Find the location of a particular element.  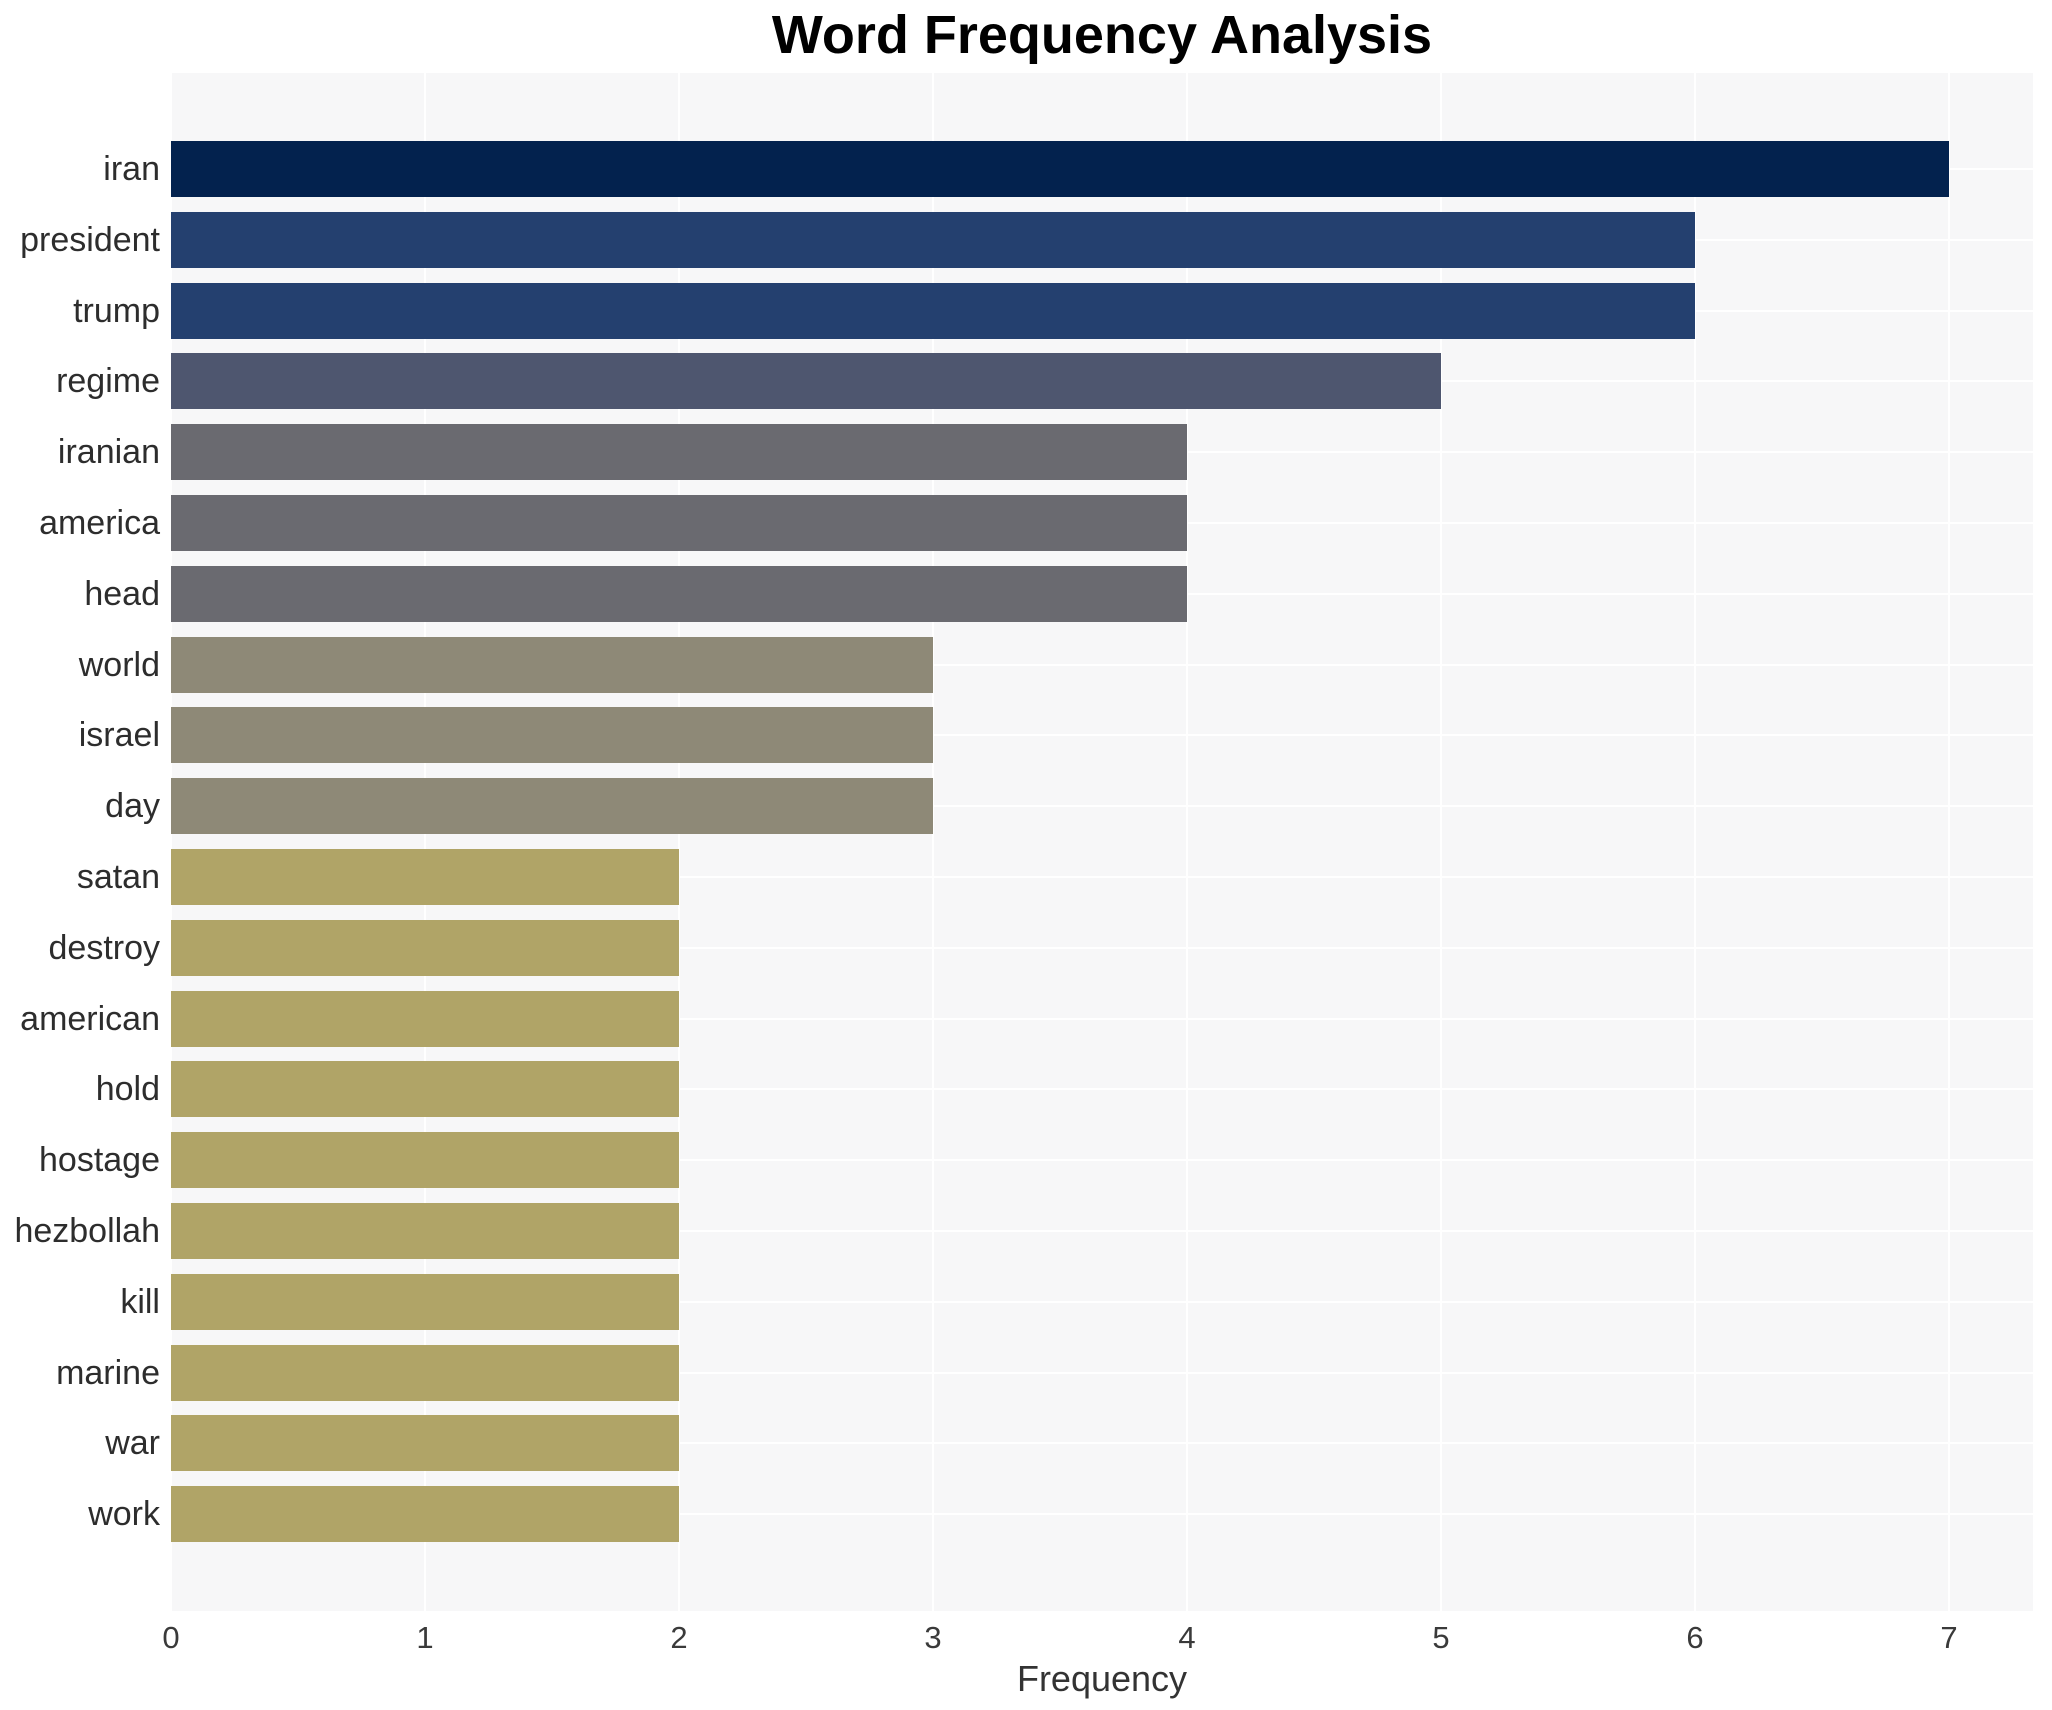

x-tick-5: 5 is located at coordinates (1441, 1637).